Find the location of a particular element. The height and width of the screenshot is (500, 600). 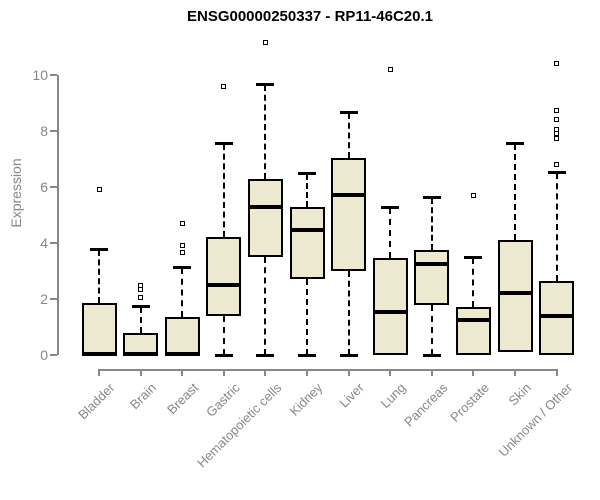

x-axis-category-label: Gastric is located at coordinates (222, 400).